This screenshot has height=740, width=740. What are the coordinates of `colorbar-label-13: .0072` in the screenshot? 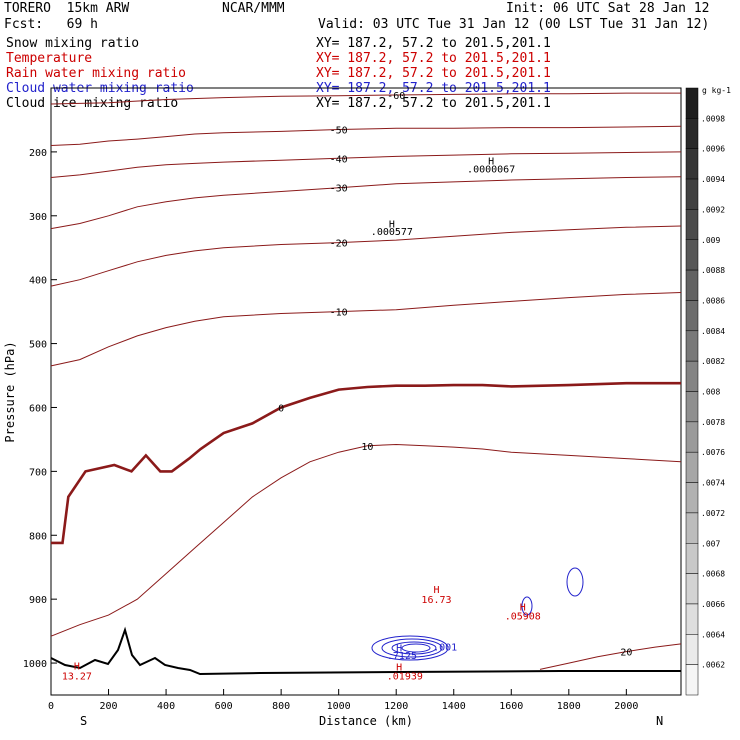 It's located at (713, 513).